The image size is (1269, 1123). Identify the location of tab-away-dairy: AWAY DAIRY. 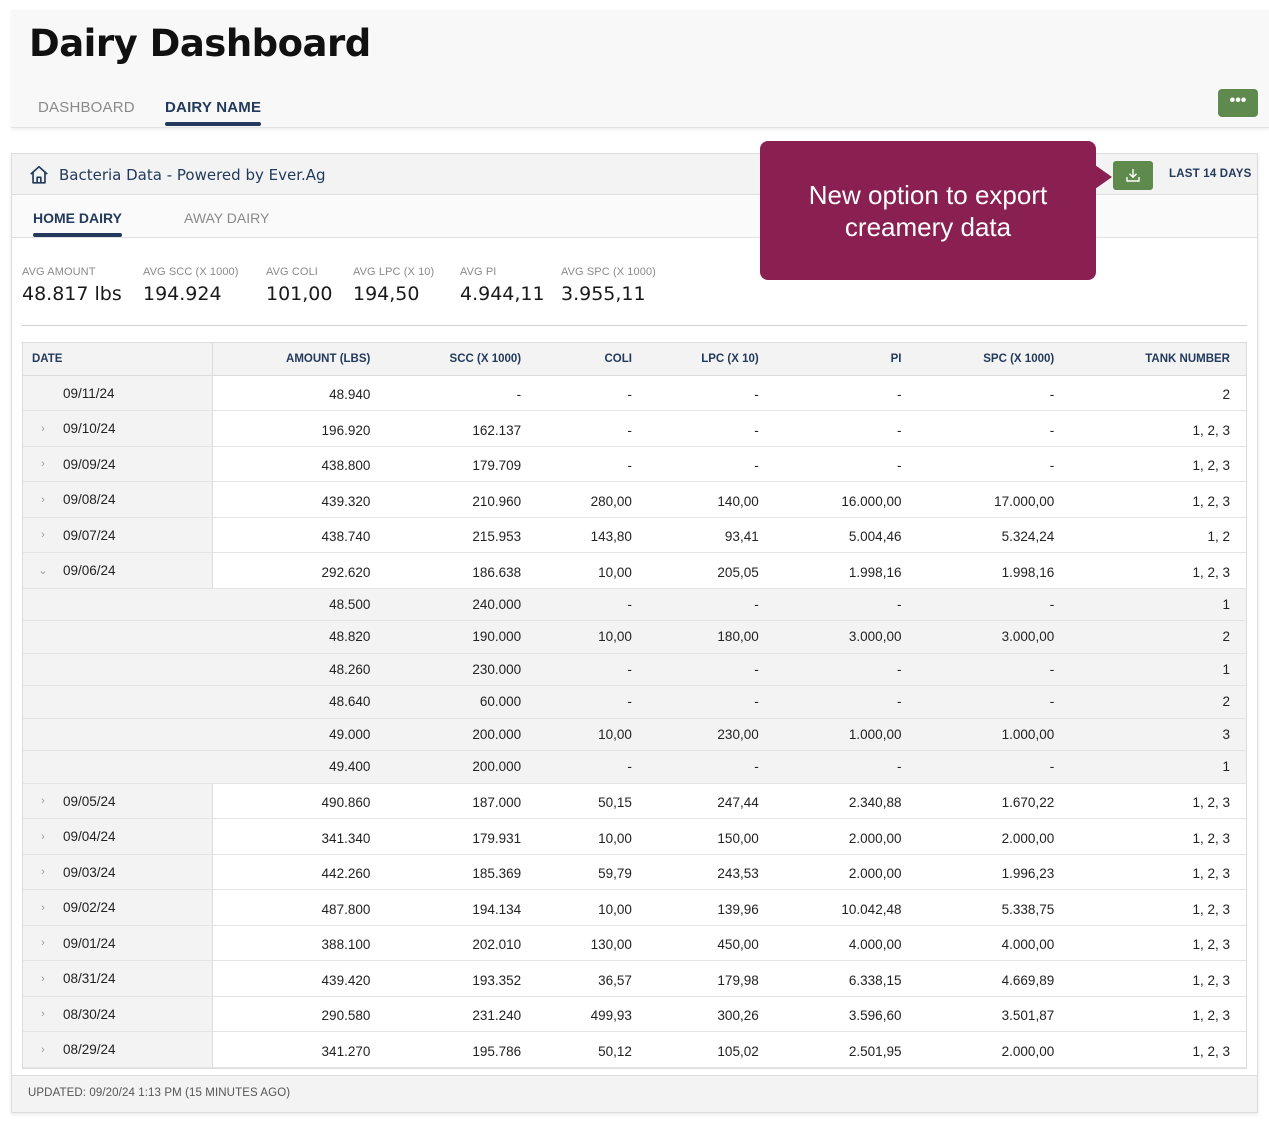
(227, 218).